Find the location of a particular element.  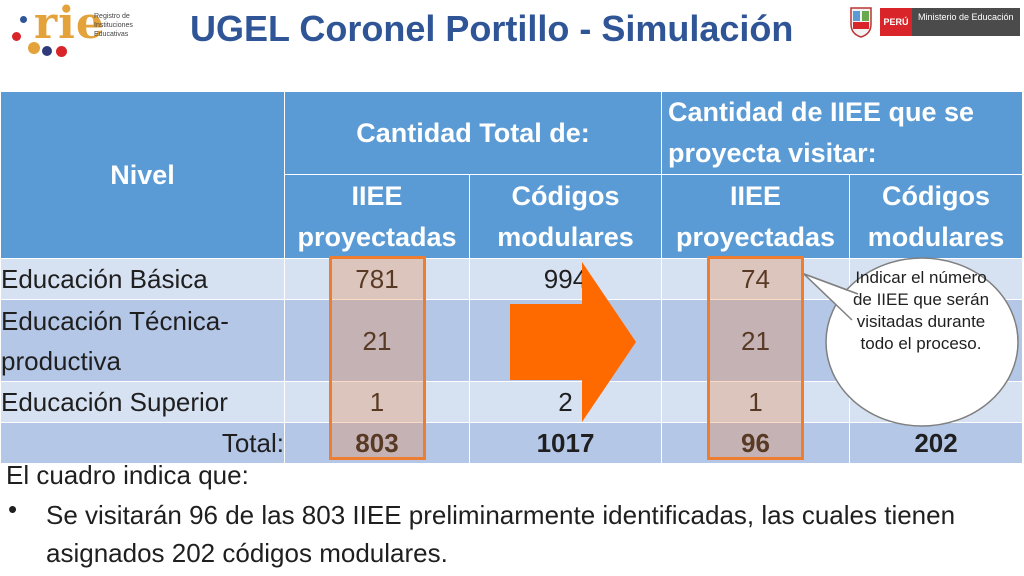

logo-dot-red2 is located at coordinates (61, 51).